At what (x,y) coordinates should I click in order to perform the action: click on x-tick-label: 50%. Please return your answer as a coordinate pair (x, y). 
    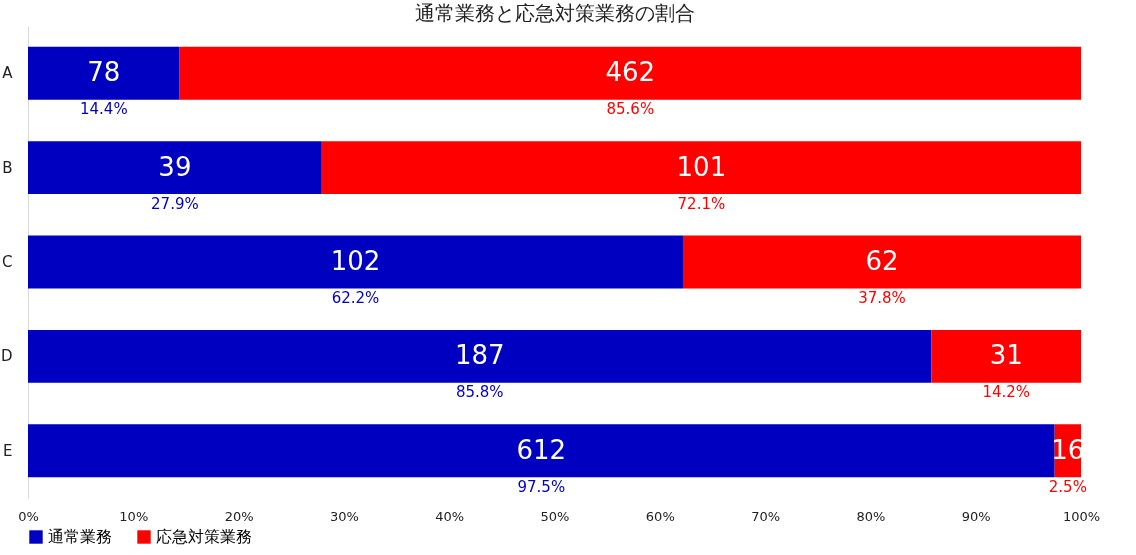
    Looking at the image, I should click on (555, 516).